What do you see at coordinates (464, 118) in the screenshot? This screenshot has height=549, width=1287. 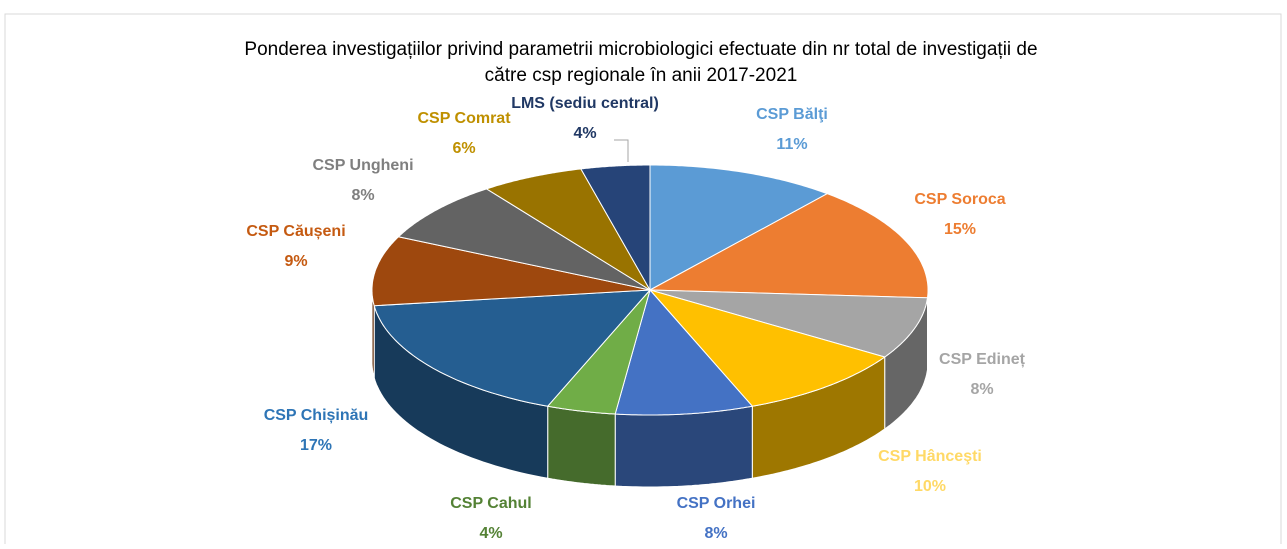 I see `slice-label: CSP Comrat` at bounding box center [464, 118].